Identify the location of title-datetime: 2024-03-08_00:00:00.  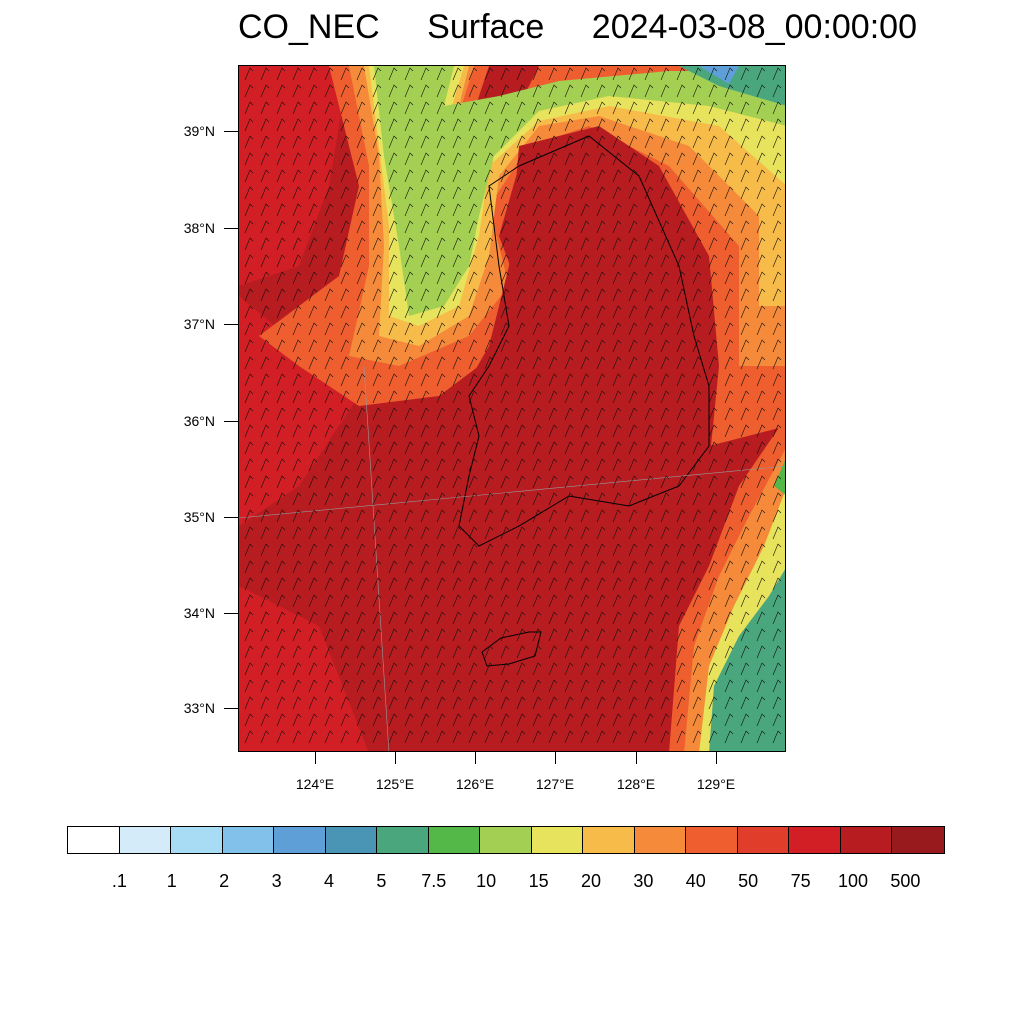
(754, 27).